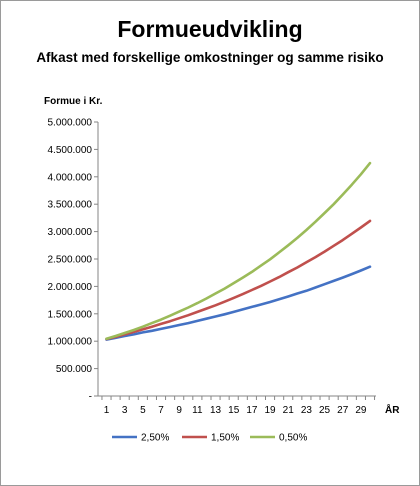 This screenshot has height=486, width=420. Describe the element at coordinates (125, 410) in the screenshot. I see `x-tick-label: 3` at that location.